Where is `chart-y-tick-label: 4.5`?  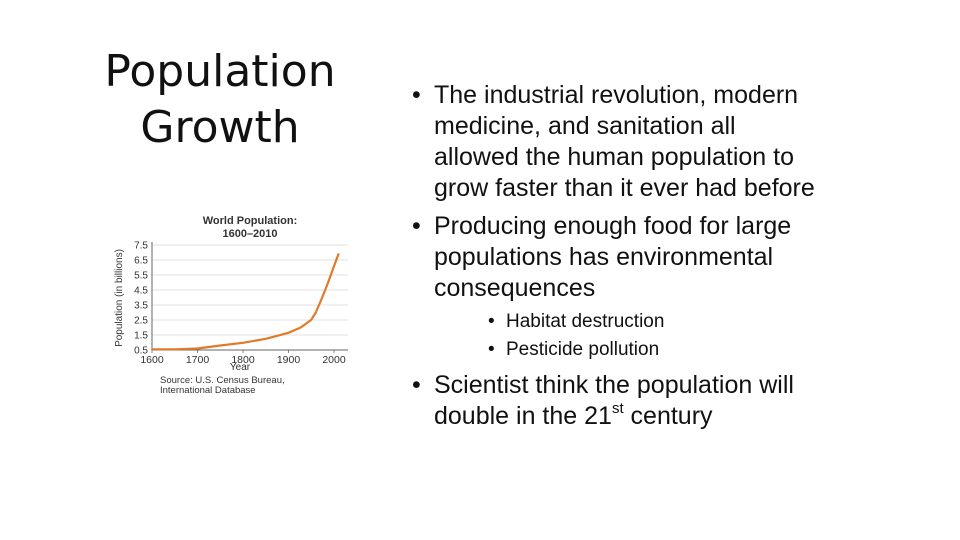
chart-y-tick-label: 4.5 is located at coordinates (141, 291).